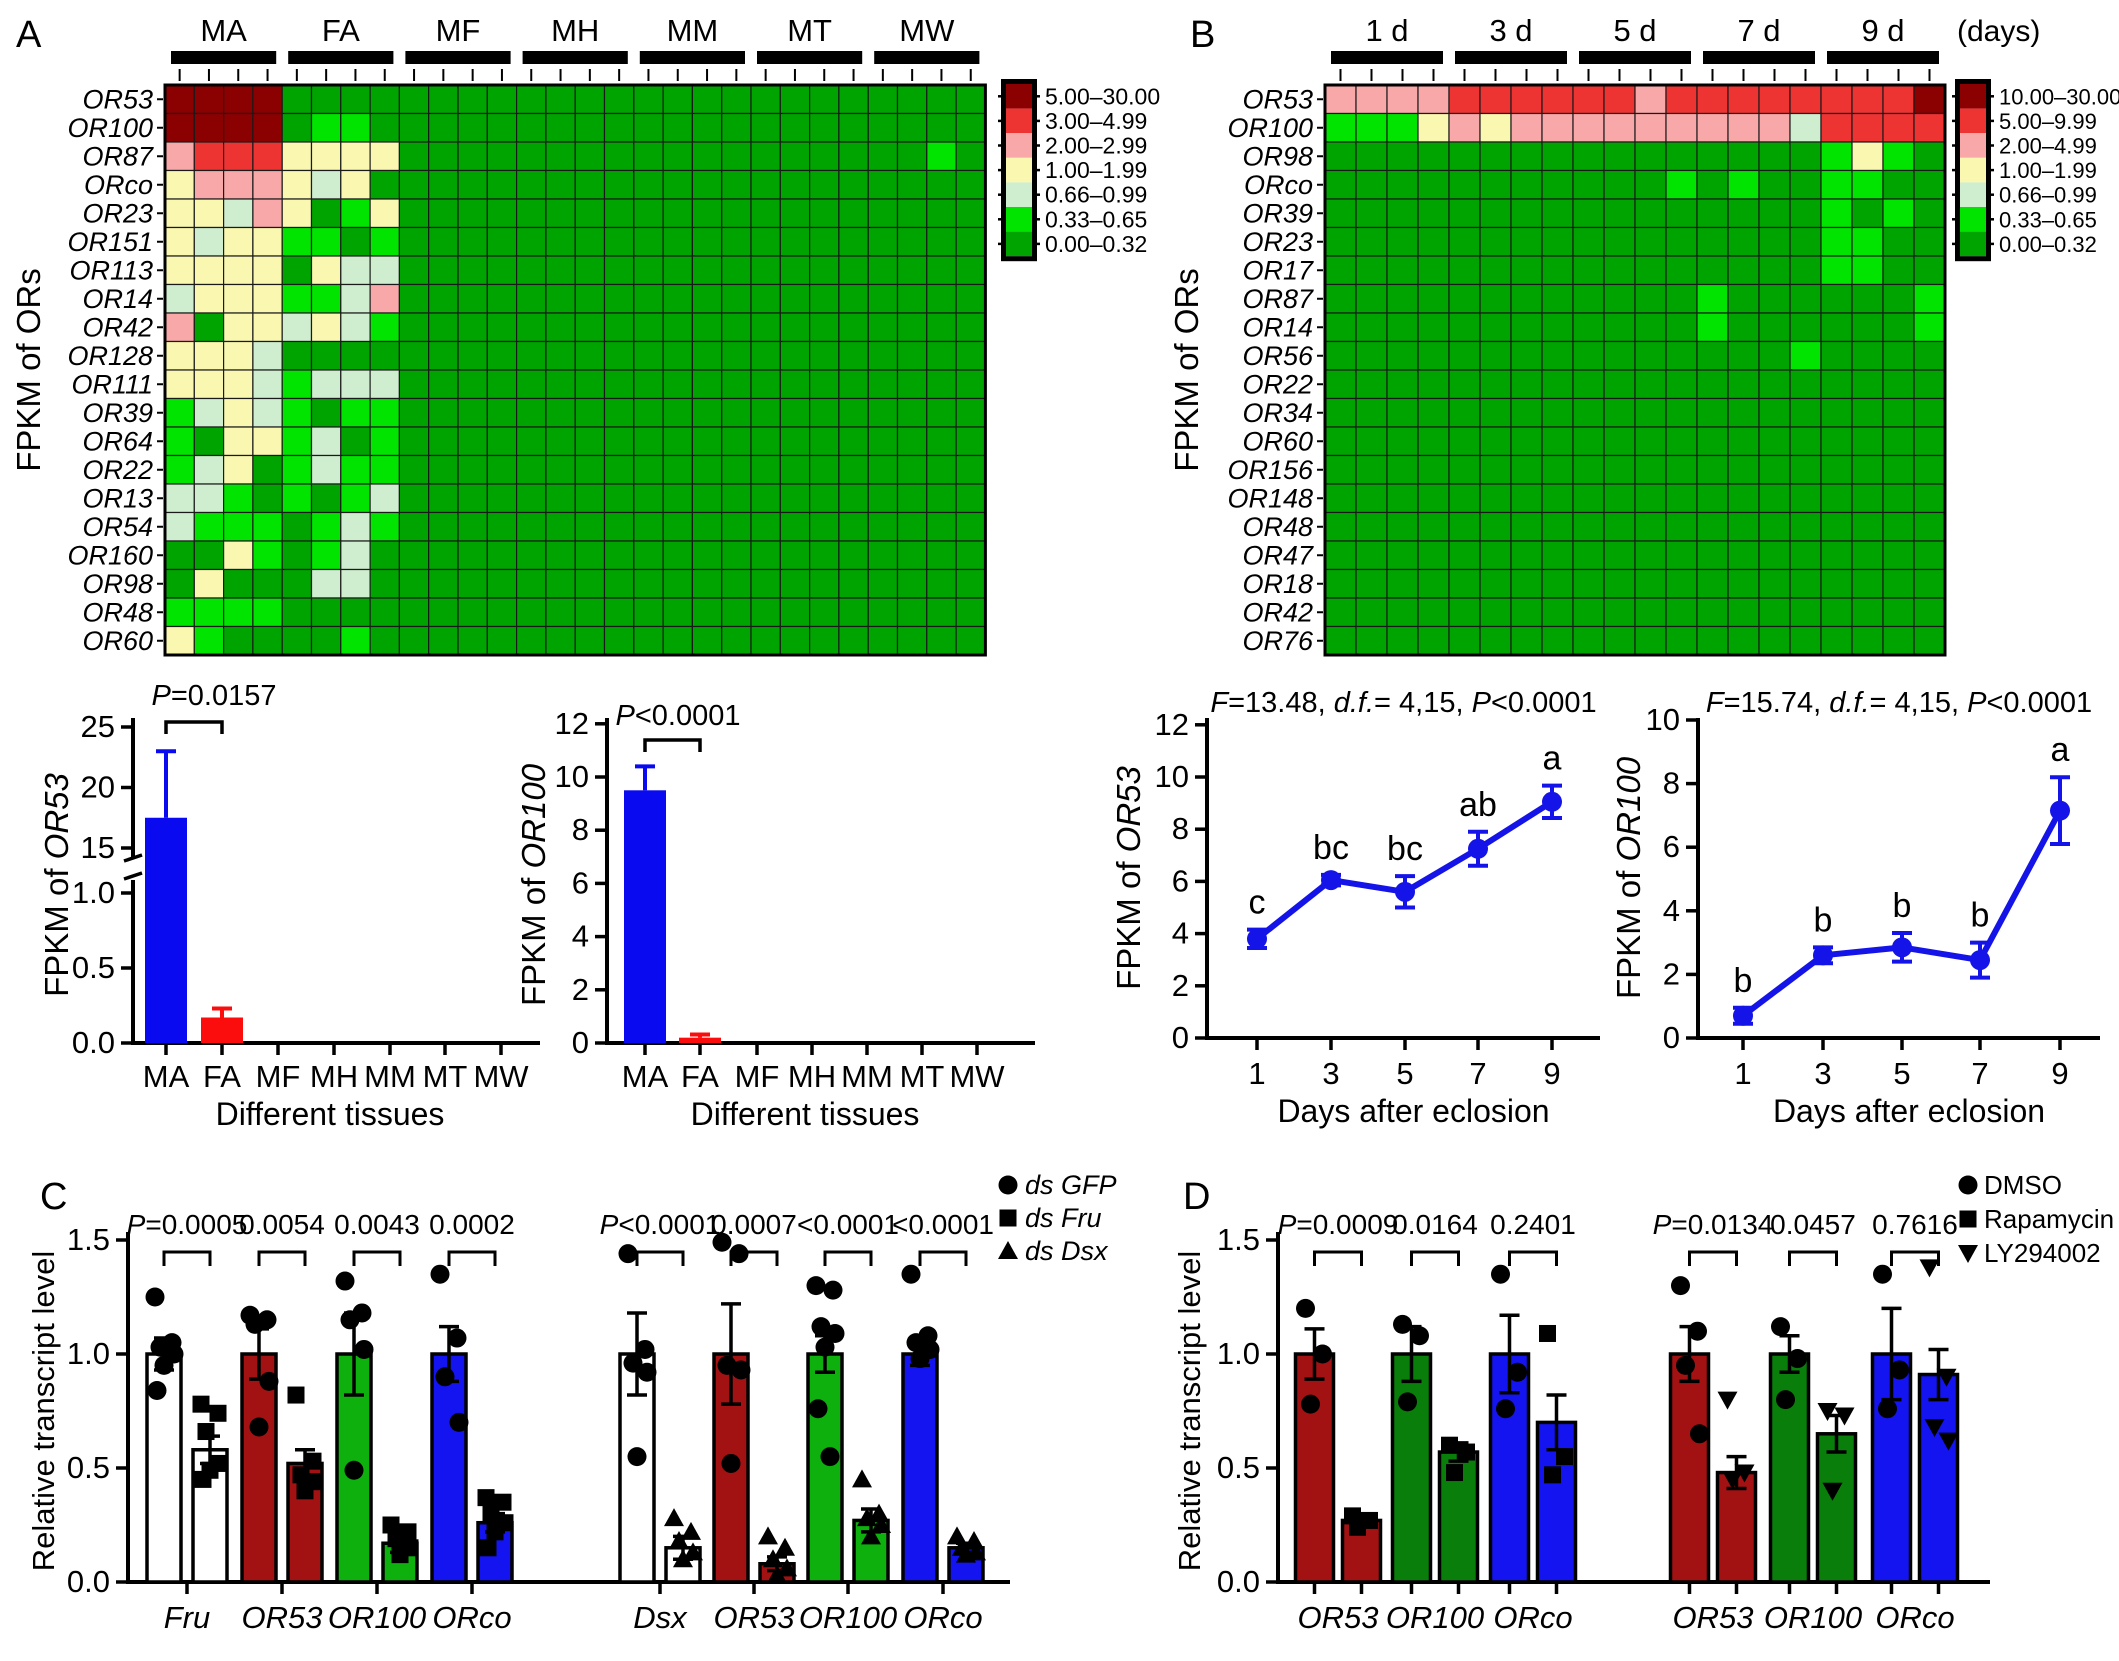  I want to click on row-label: OR22, so click(117, 470).